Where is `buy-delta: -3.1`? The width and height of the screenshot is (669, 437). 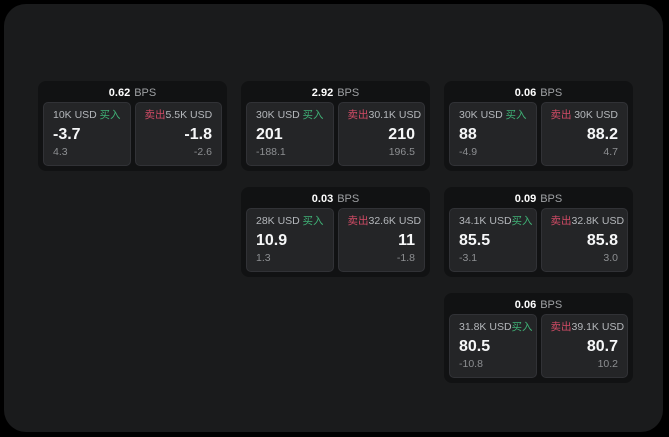
buy-delta: -3.1 is located at coordinates (468, 258).